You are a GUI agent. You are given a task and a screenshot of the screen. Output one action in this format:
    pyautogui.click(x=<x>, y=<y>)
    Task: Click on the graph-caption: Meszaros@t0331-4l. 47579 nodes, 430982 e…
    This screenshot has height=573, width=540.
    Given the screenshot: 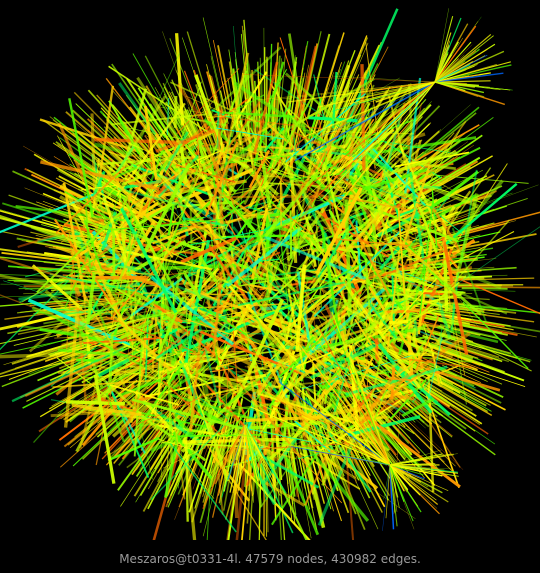 What is the action you would take?
    pyautogui.click(x=270, y=559)
    